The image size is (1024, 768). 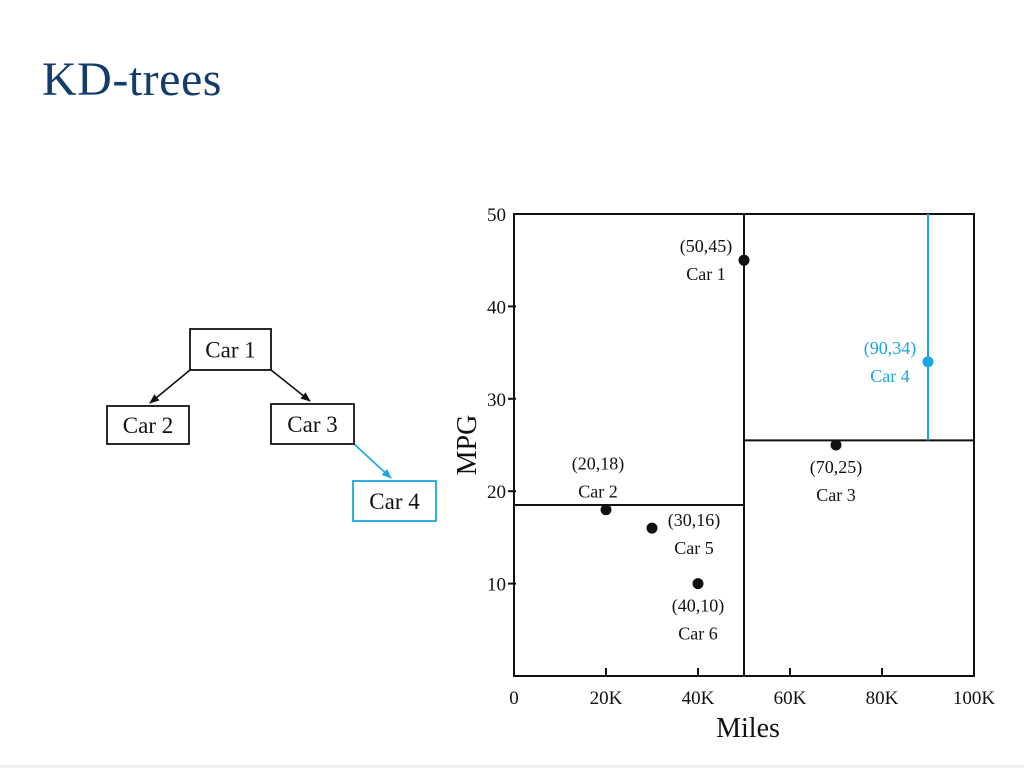 What do you see at coordinates (606, 698) in the screenshot?
I see `x-tick-label: 20K` at bounding box center [606, 698].